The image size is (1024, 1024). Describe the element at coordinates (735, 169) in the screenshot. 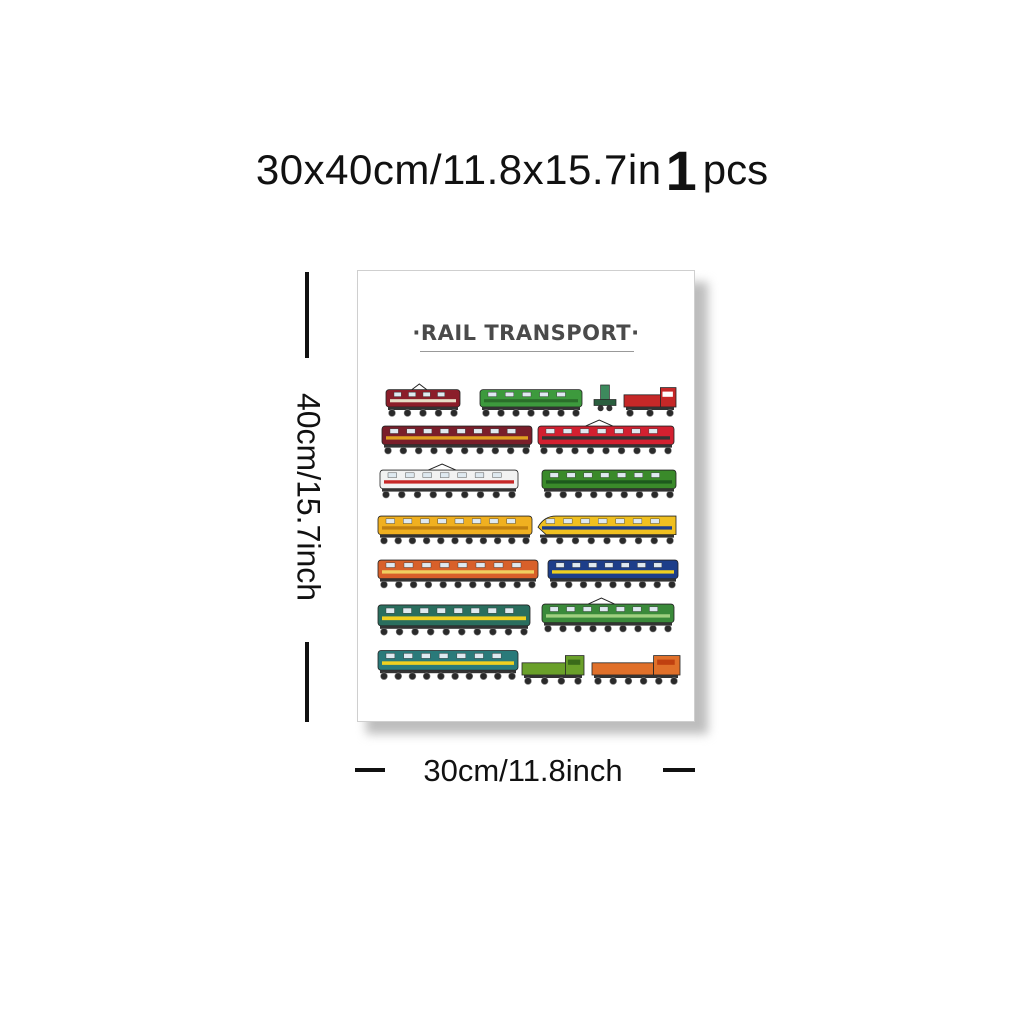

I see `quantity-unit: pcs` at that location.